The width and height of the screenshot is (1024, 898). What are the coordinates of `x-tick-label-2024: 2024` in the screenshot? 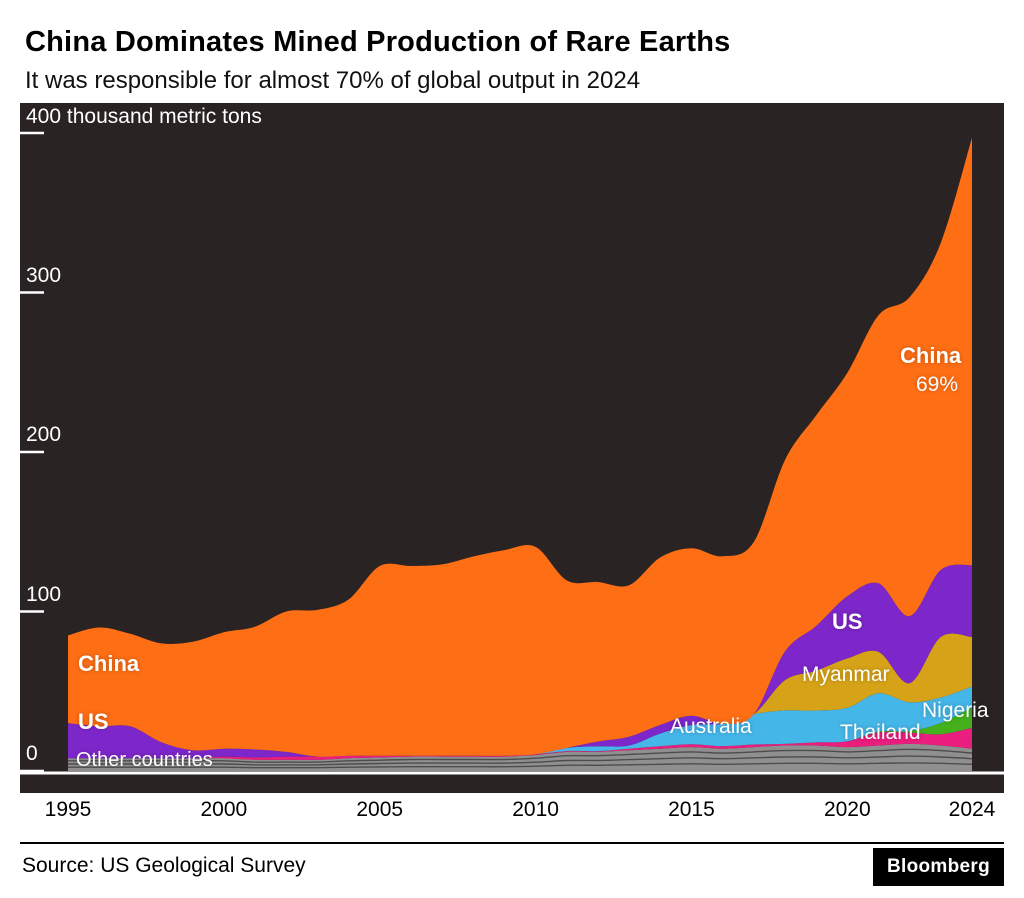 It's located at (972, 809).